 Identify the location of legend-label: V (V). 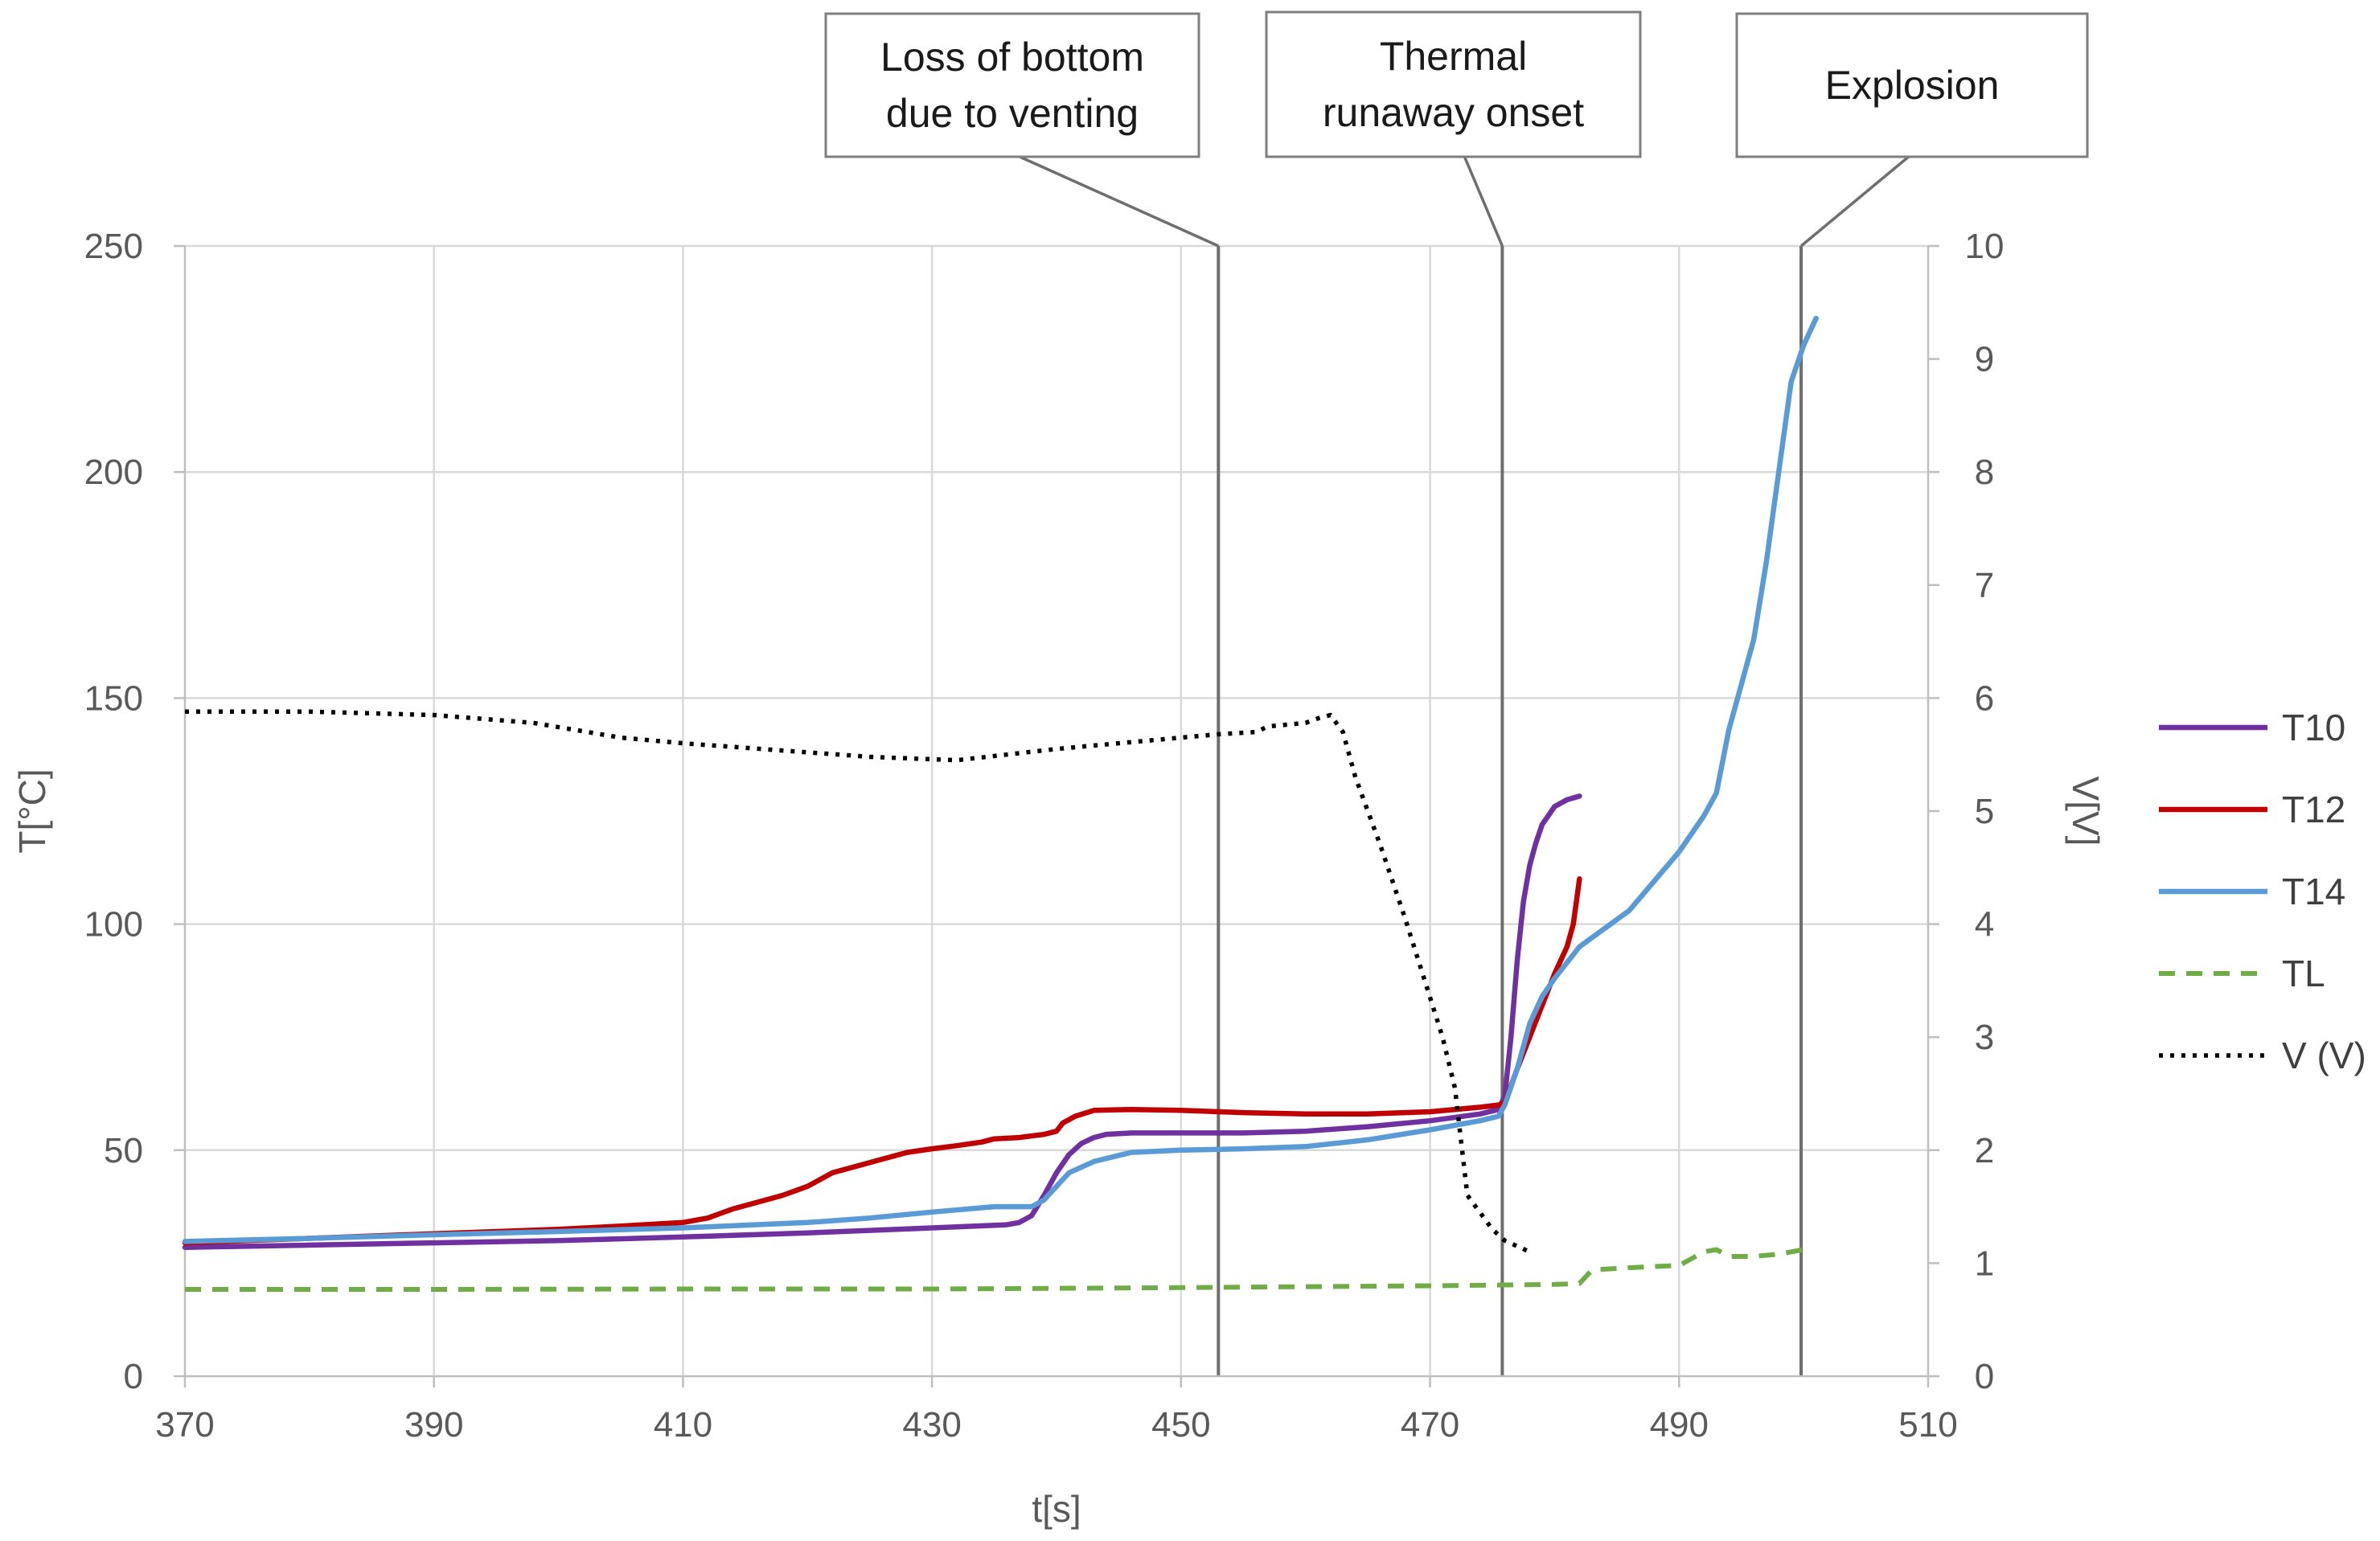
(2324, 1055).